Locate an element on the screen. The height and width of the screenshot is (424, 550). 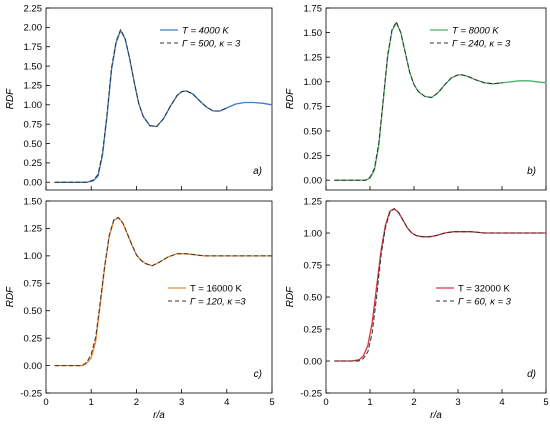
panel-label: c) is located at coordinates (258, 374).